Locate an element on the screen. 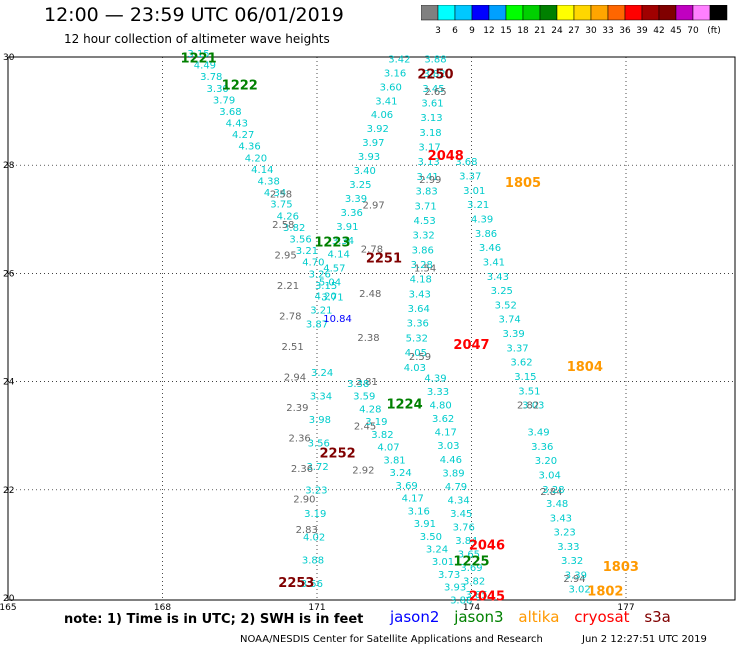  wave-height-value: 3.64 is located at coordinates (419, 309).